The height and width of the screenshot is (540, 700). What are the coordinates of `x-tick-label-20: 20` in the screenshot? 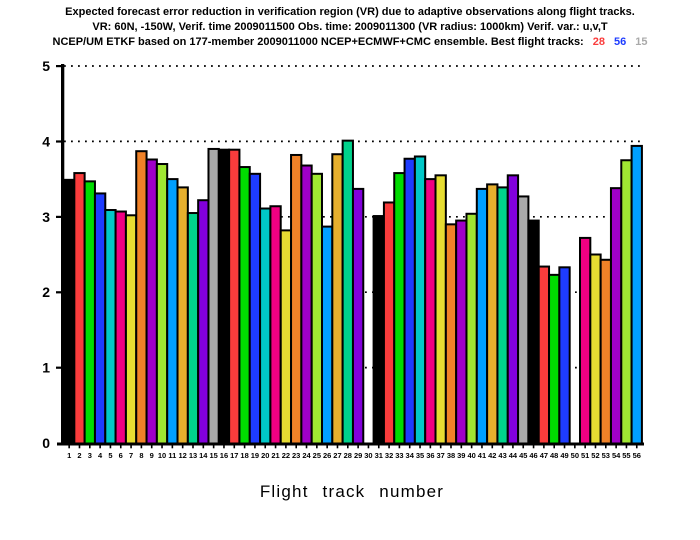 It's located at (265, 455).